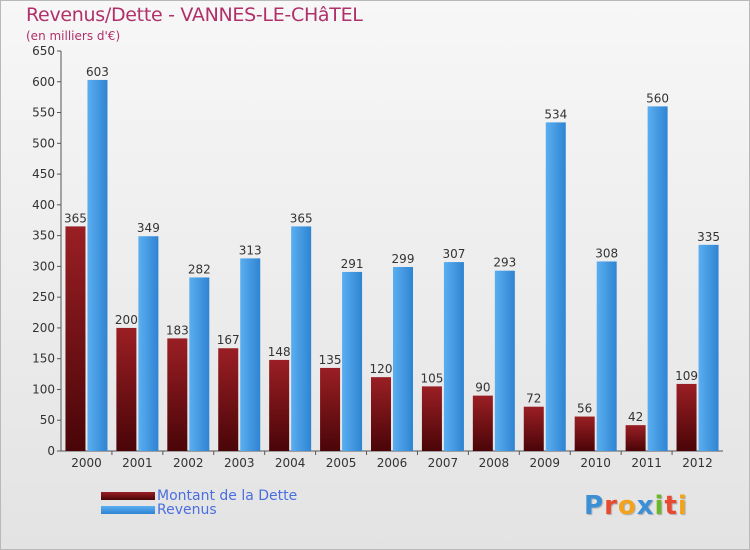 Image resolution: width=750 pixels, height=550 pixels. Describe the element at coordinates (126, 320) in the screenshot. I see `data-label-dette: 200` at that location.